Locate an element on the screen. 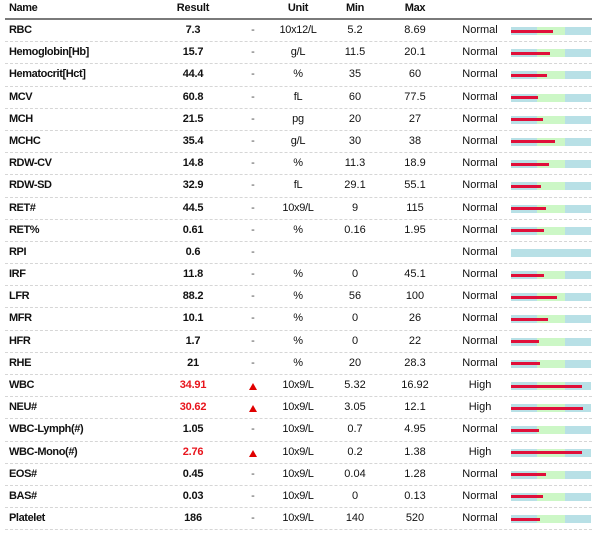 The image size is (600, 537). header-unit: Unit is located at coordinates (298, 8).